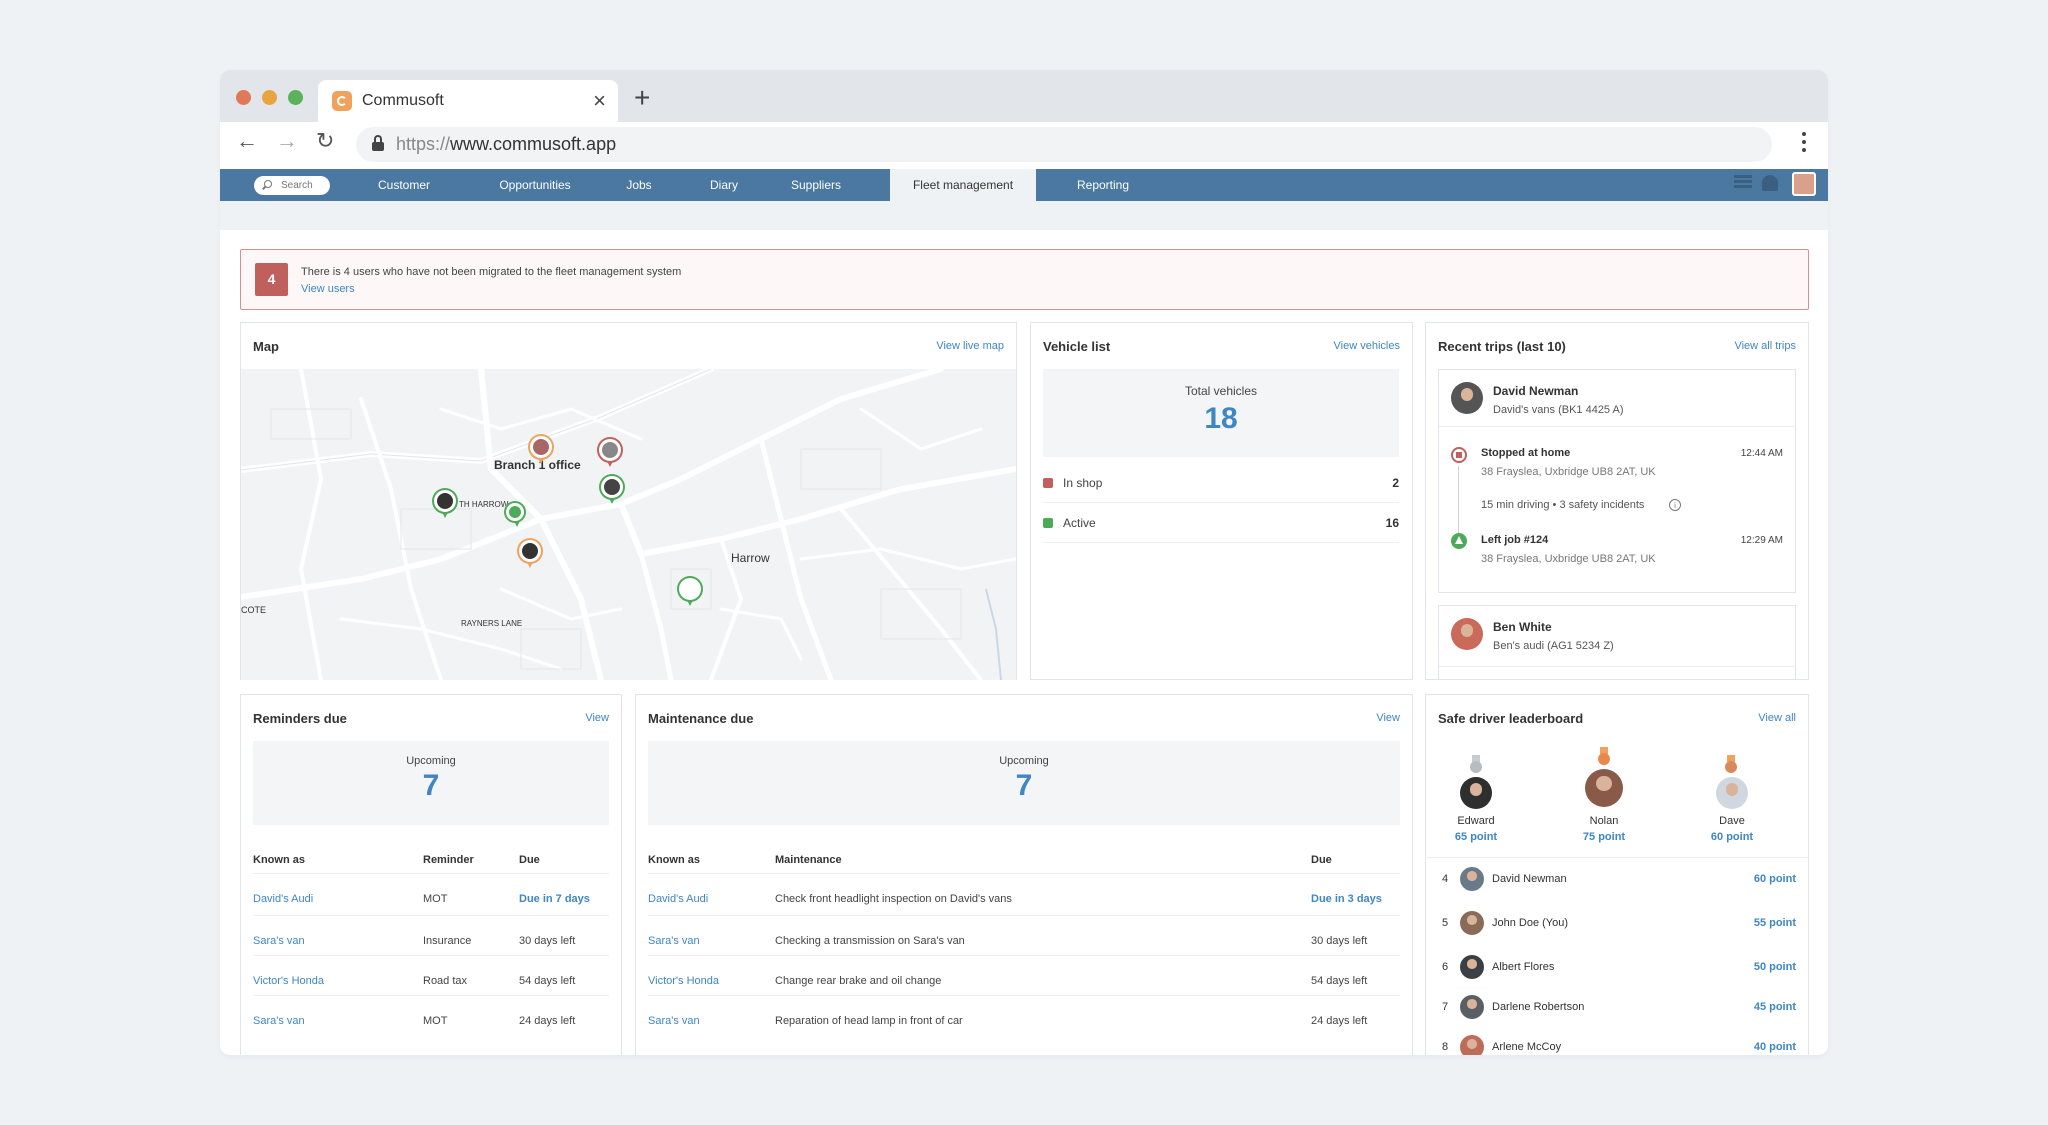  What do you see at coordinates (547, 941) in the screenshot?
I see `reminder-due: 30 days left` at bounding box center [547, 941].